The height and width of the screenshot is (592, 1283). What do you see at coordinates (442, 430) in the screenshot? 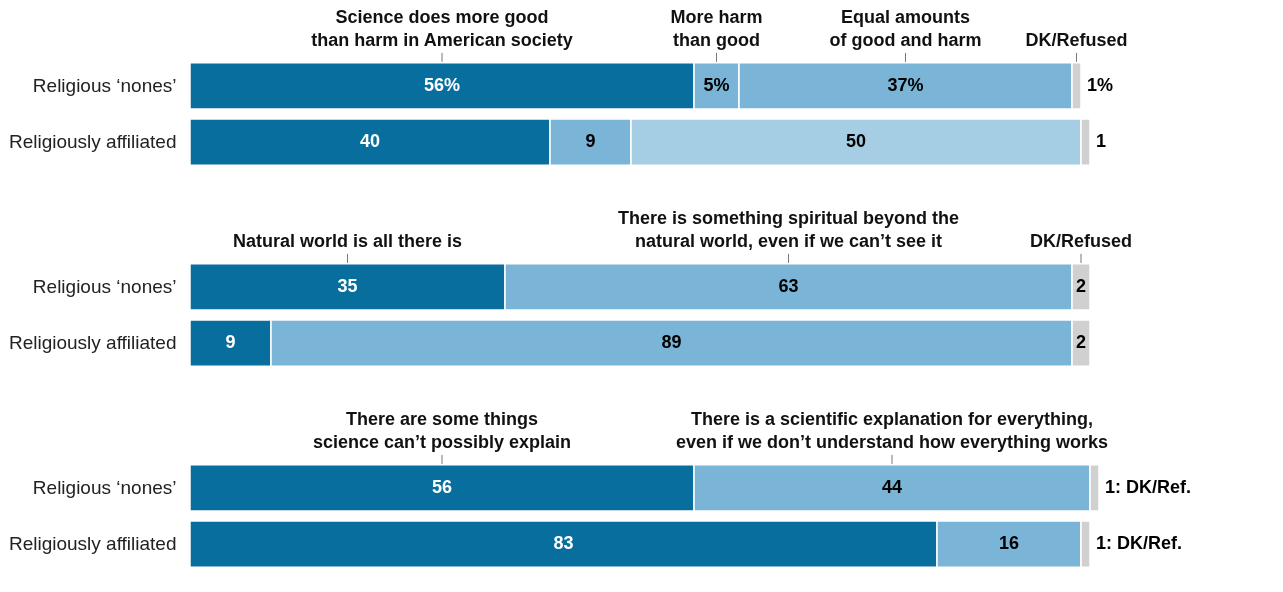
I see `series-label: There are some things science can’t possibly explain` at bounding box center [442, 430].